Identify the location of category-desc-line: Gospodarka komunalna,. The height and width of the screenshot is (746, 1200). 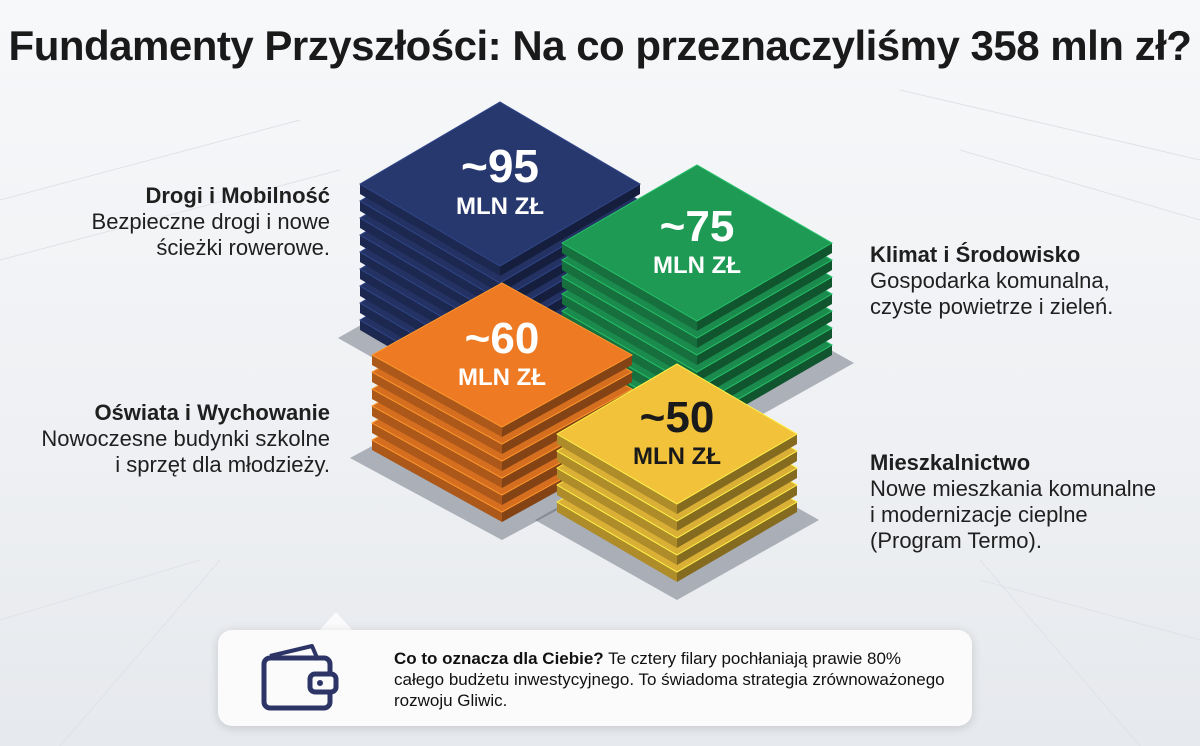
(990, 280).